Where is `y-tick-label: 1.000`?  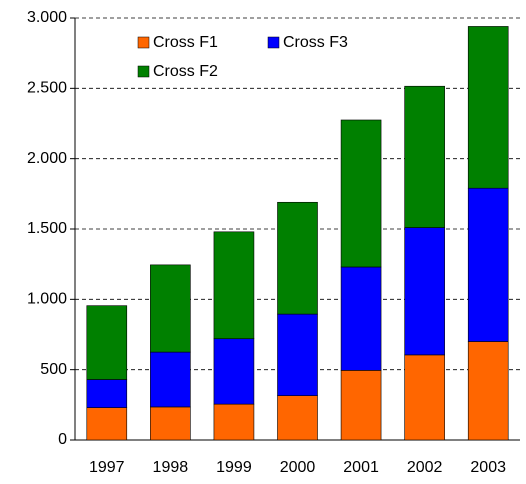 y-tick-label: 1.000 is located at coordinates (47, 299).